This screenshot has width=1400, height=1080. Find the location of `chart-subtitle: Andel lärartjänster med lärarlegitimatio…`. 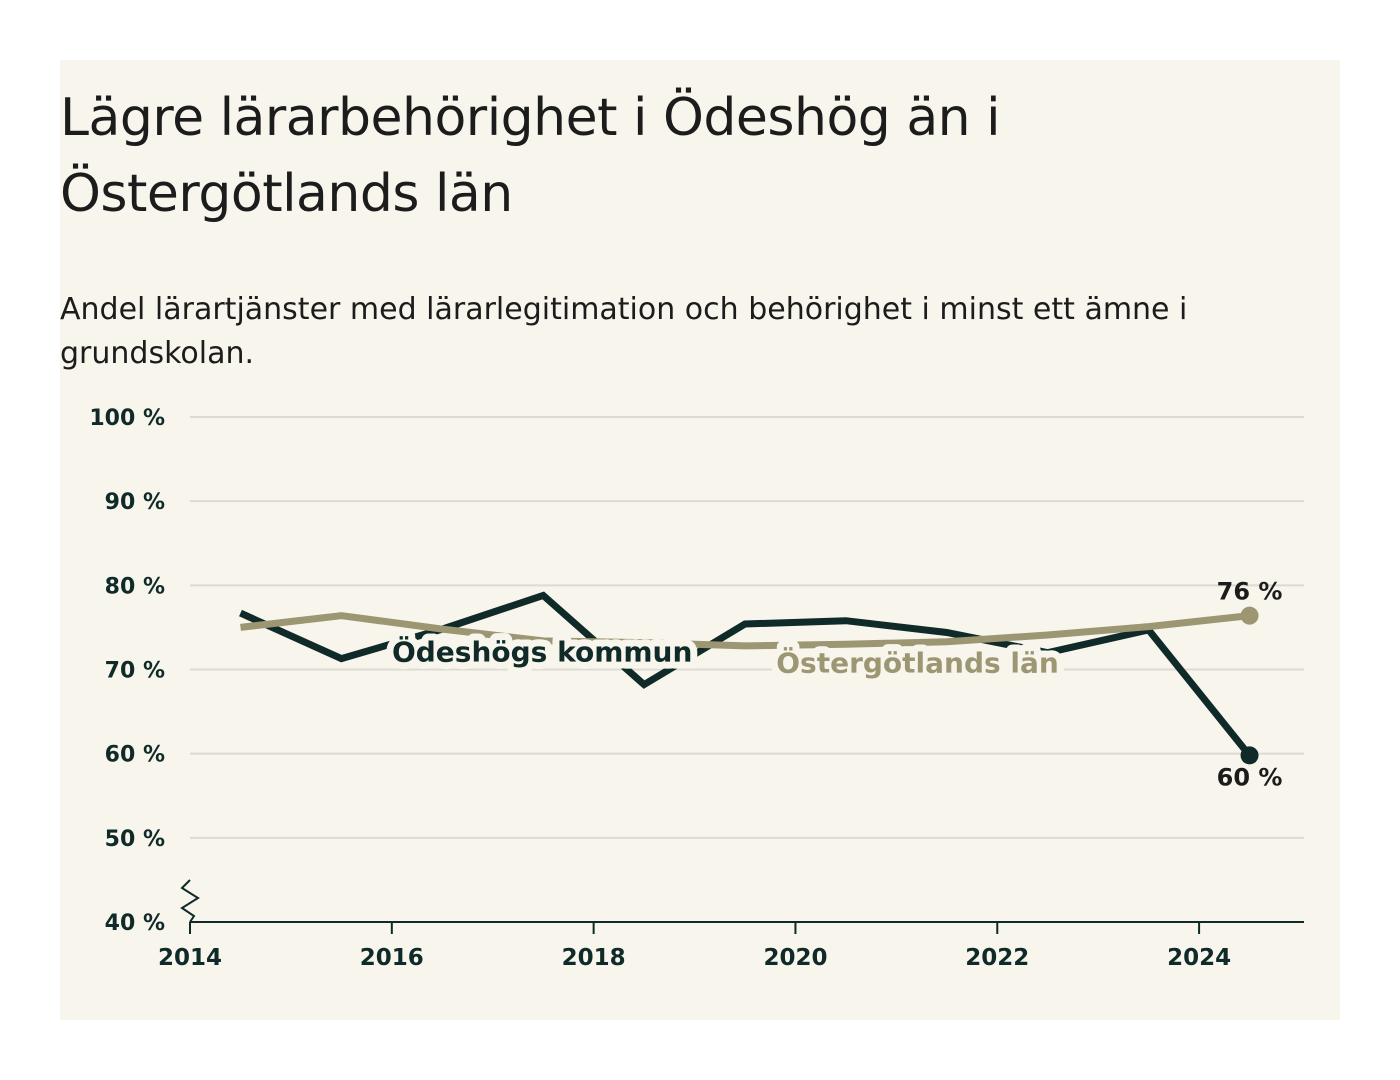

chart-subtitle: Andel lärartjänster med lärarlegitimatio… is located at coordinates (624, 331).